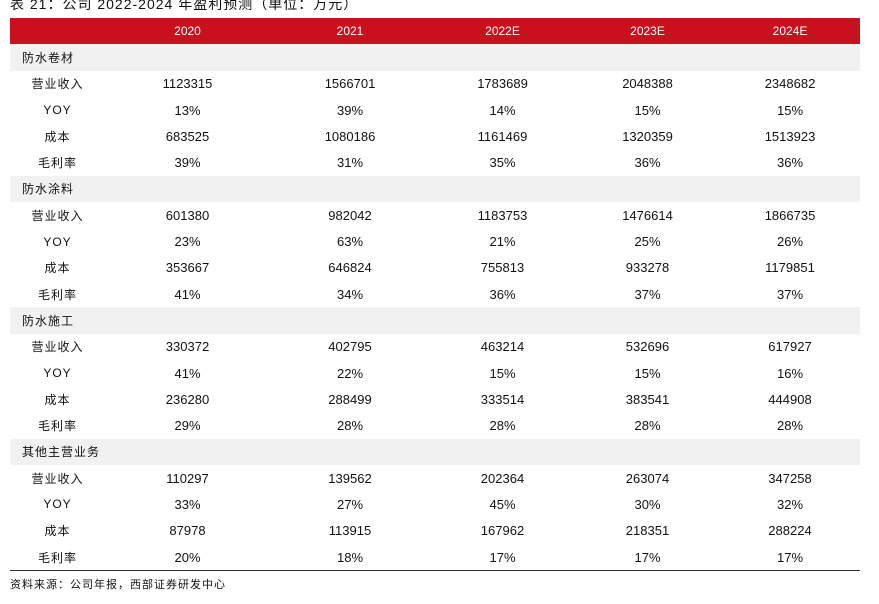  What do you see at coordinates (647, 504) in the screenshot?
I see `cell: 30%` at bounding box center [647, 504].